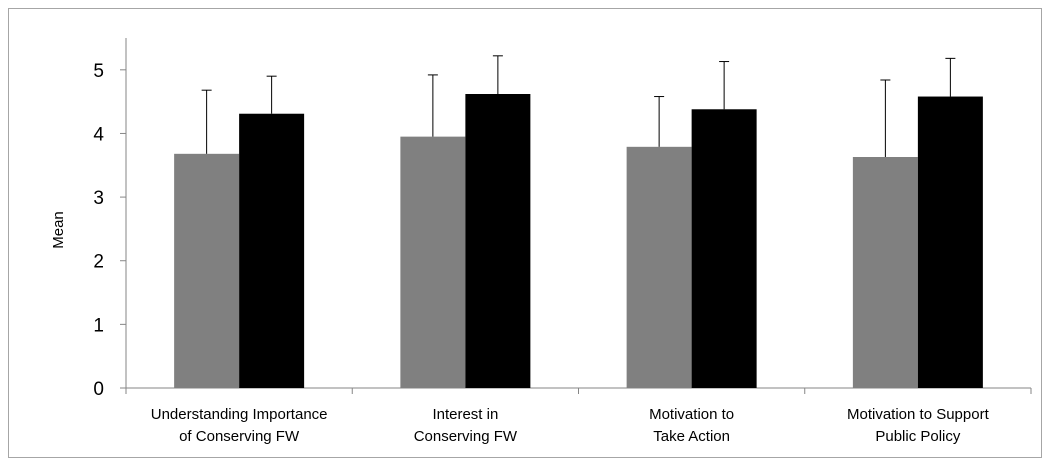  Describe the element at coordinates (98, 262) in the screenshot. I see `y-tick-label: 2` at that location.